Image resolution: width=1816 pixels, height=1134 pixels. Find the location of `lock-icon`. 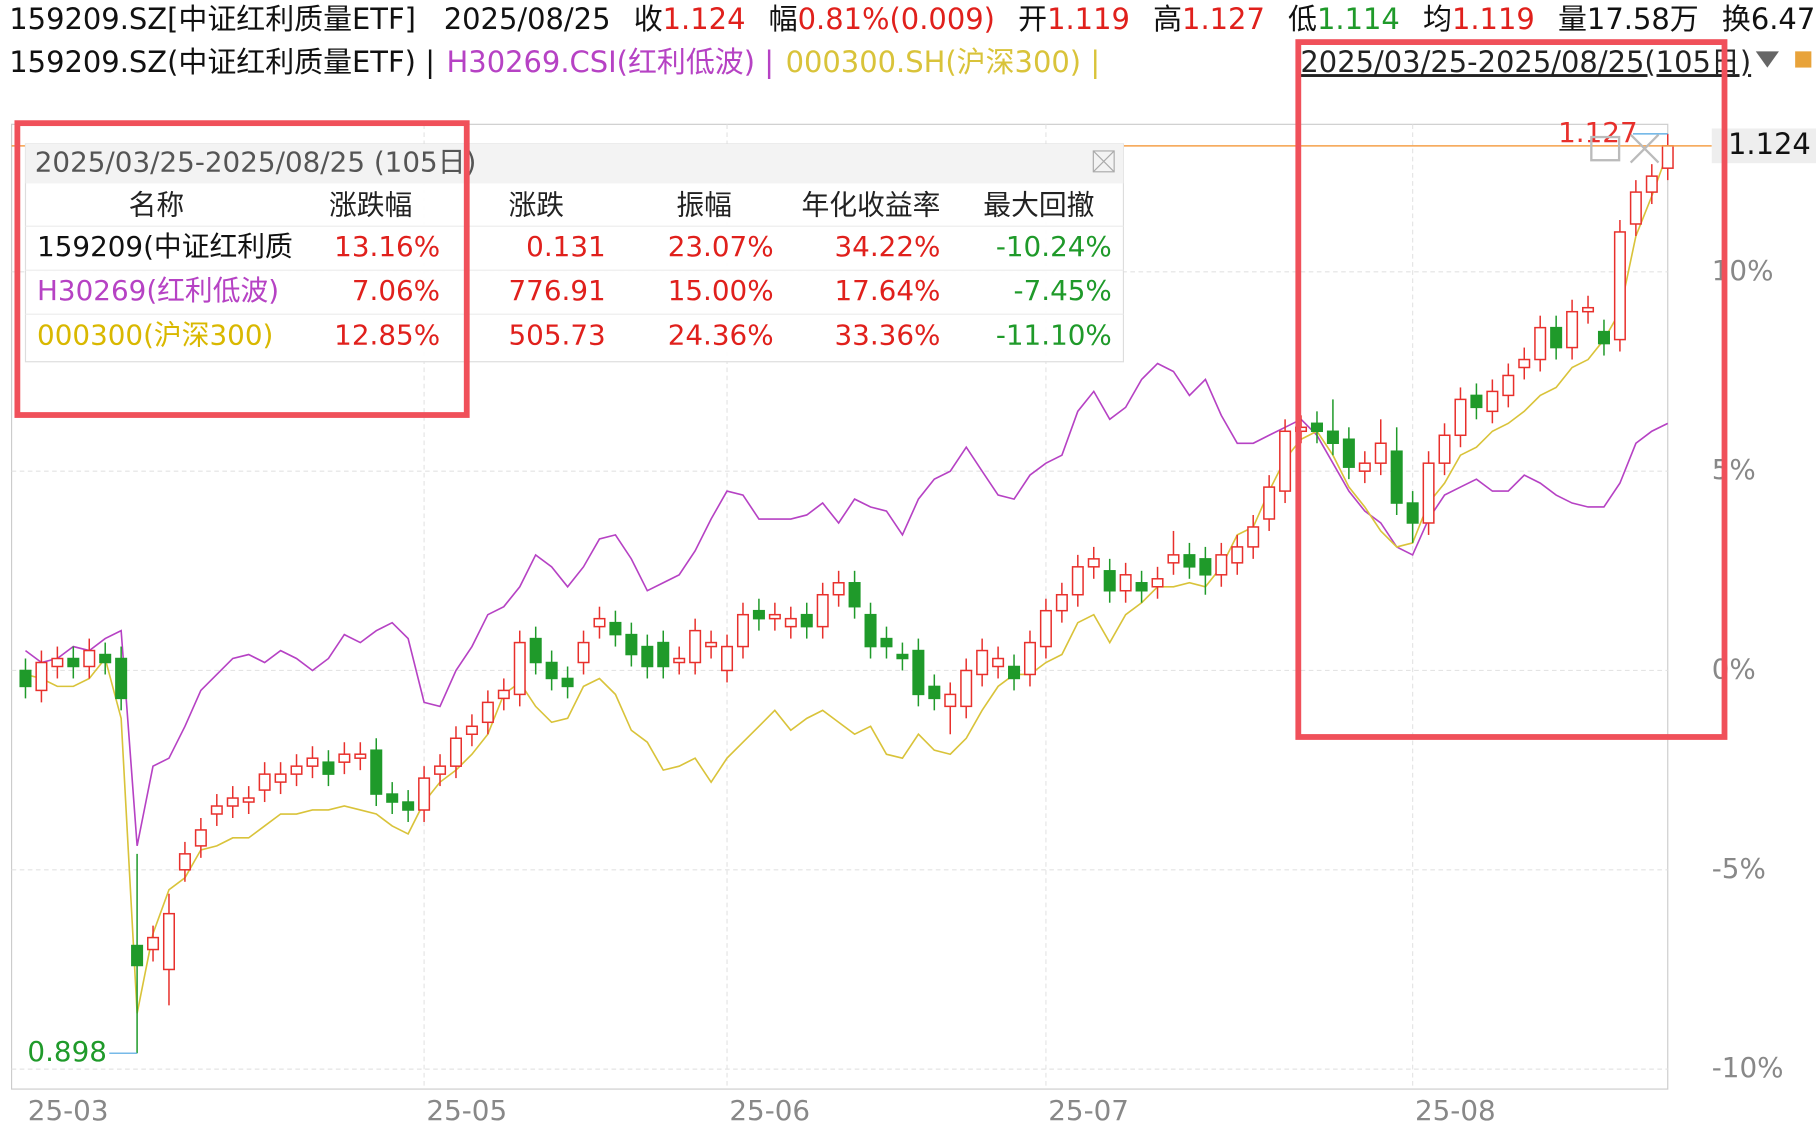

lock-icon is located at coordinates (1803, 59).